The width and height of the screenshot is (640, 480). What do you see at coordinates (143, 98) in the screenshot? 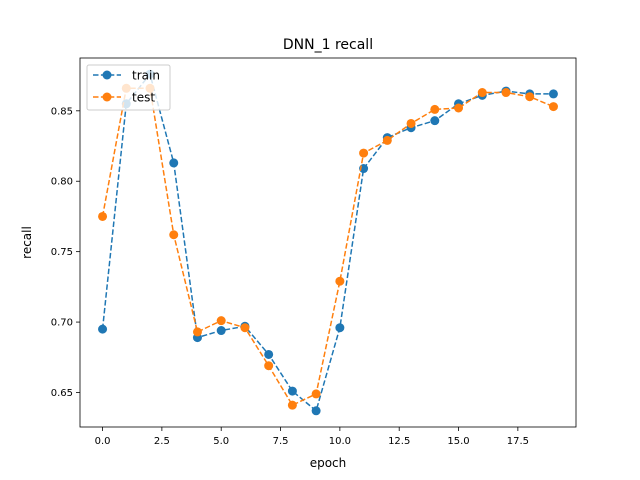
I see `legend-label-test: test` at bounding box center [143, 98].